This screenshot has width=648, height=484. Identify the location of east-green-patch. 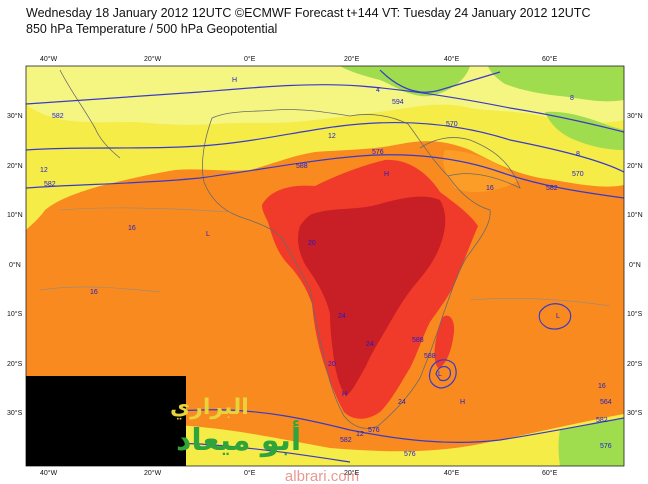
(584, 130).